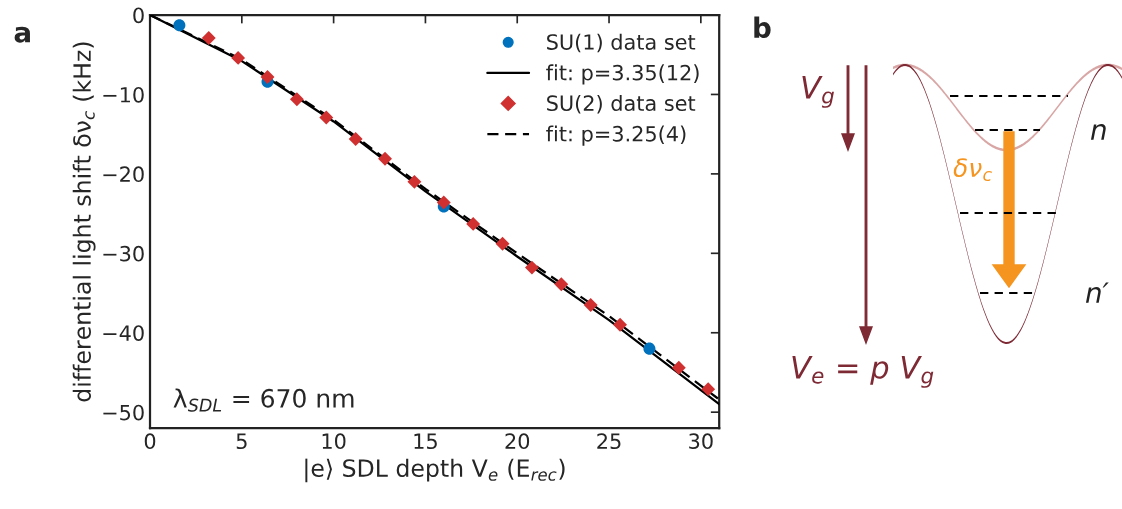 This screenshot has width=1122, height=509. Describe the element at coordinates (241, 441) in the screenshot. I see `x-tick-label: 5` at that location.